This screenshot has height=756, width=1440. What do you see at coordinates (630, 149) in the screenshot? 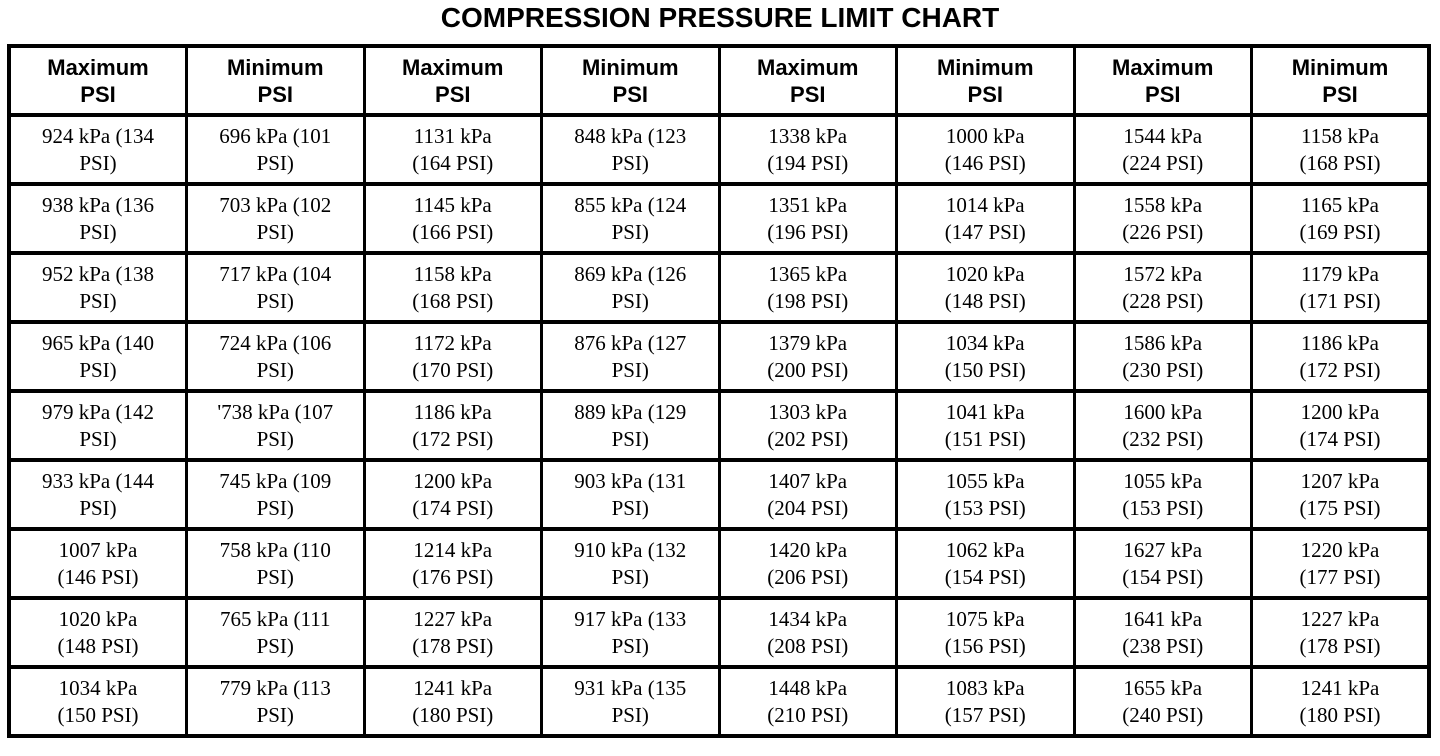
I see `table-cell: 848 kPa (123 PSI)` at bounding box center [630, 149].